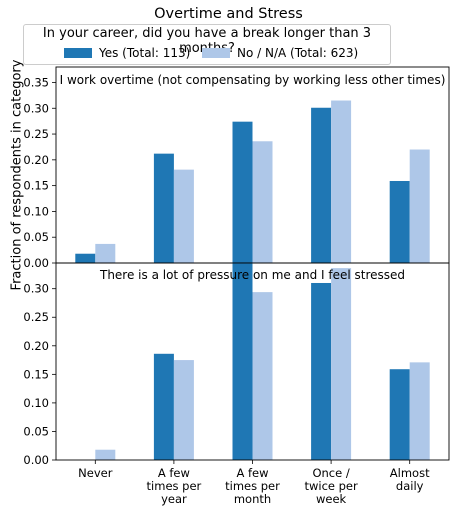 Image resolution: width=457 pixels, height=514 pixels. What do you see at coordinates (399, 221) in the screenshot?
I see `bar-p1-s1-c5` at bounding box center [399, 221].